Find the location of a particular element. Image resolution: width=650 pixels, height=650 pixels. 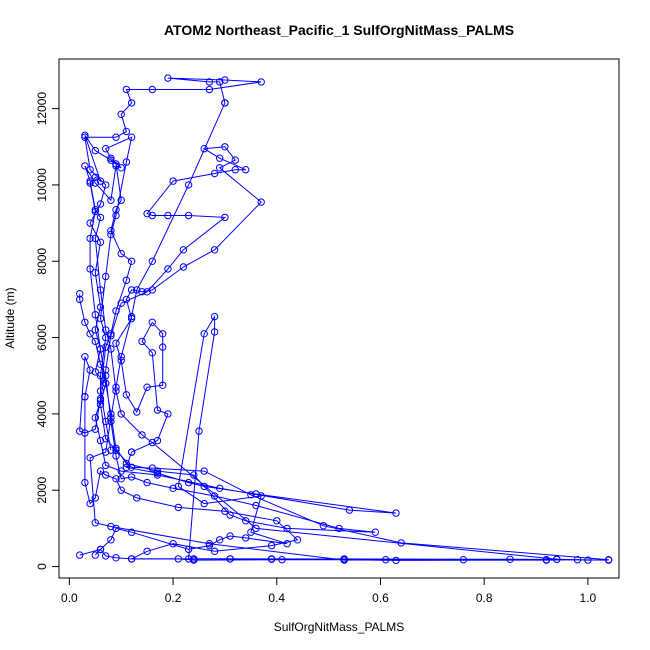

x-axis-label: SulfOrgNitMass_PALMS is located at coordinates (339, 627).